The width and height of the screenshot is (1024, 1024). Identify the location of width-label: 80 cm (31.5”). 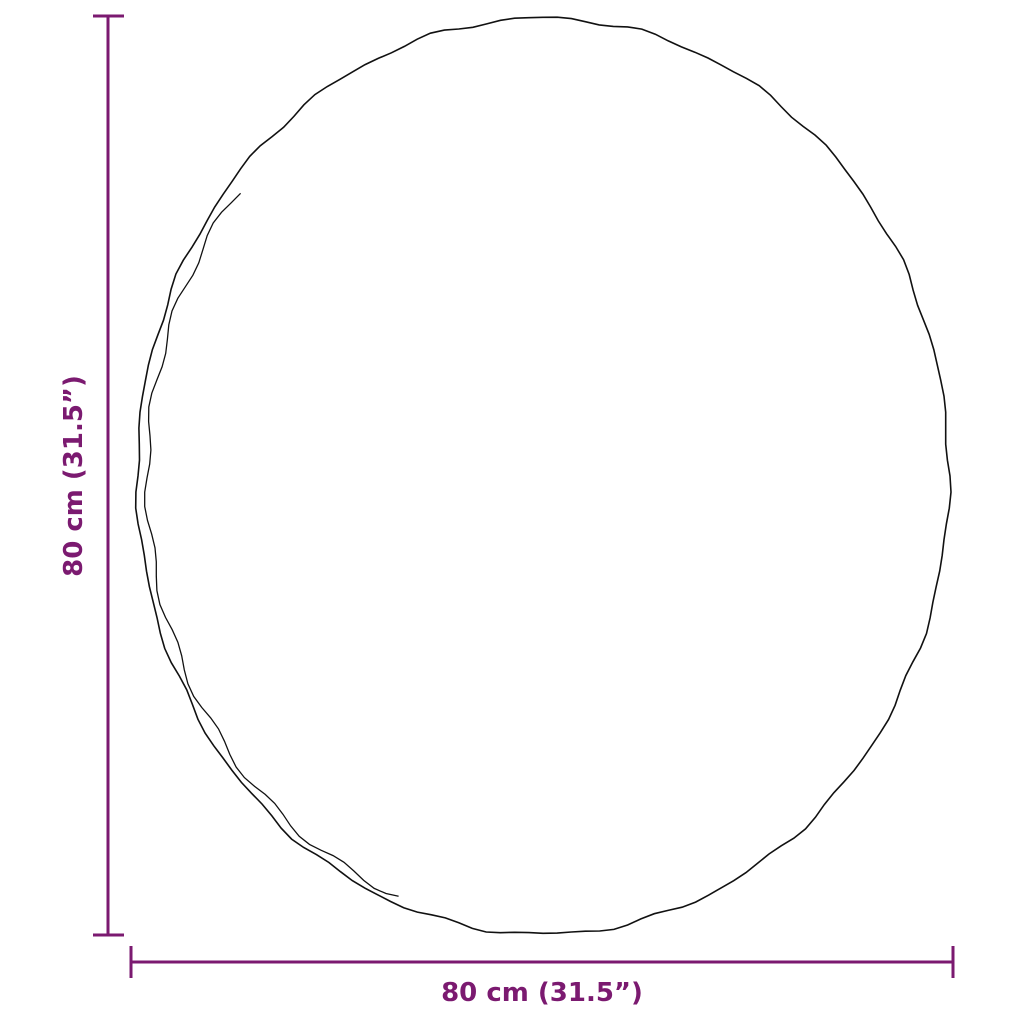
(542, 993).